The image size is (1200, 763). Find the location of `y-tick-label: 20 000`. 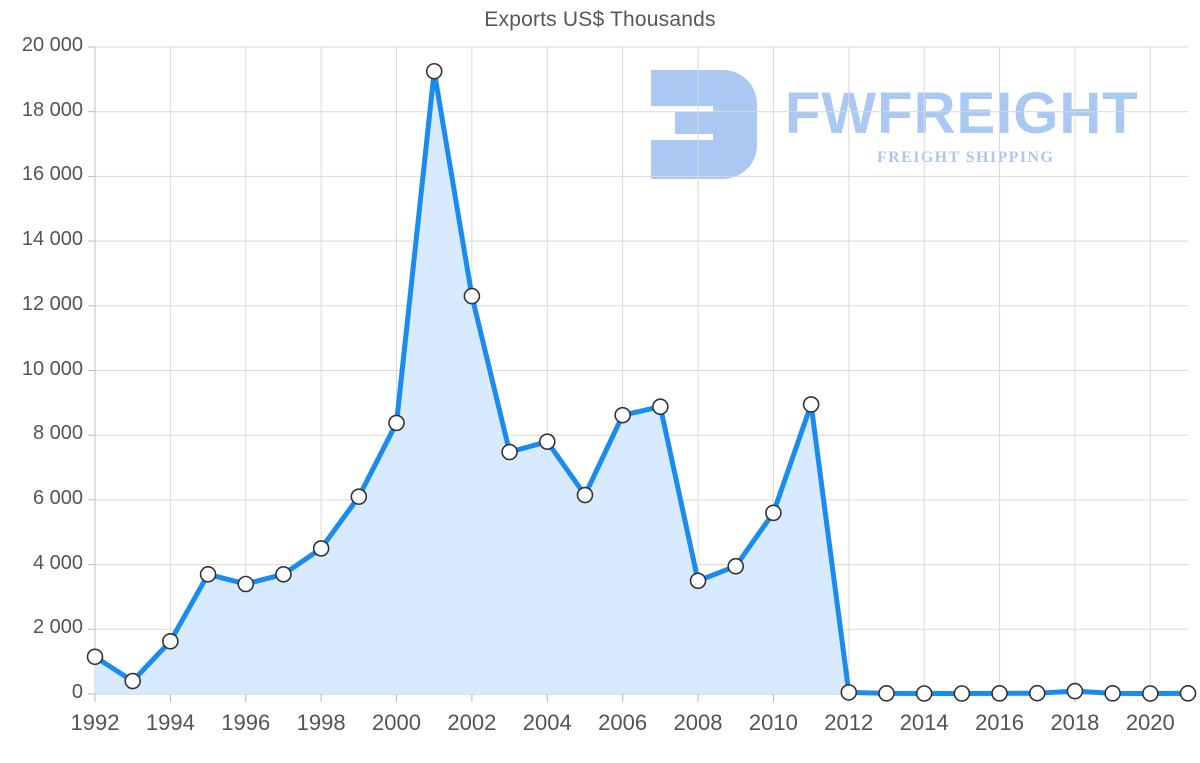

y-tick-label: 20 000 is located at coordinates (52, 45).